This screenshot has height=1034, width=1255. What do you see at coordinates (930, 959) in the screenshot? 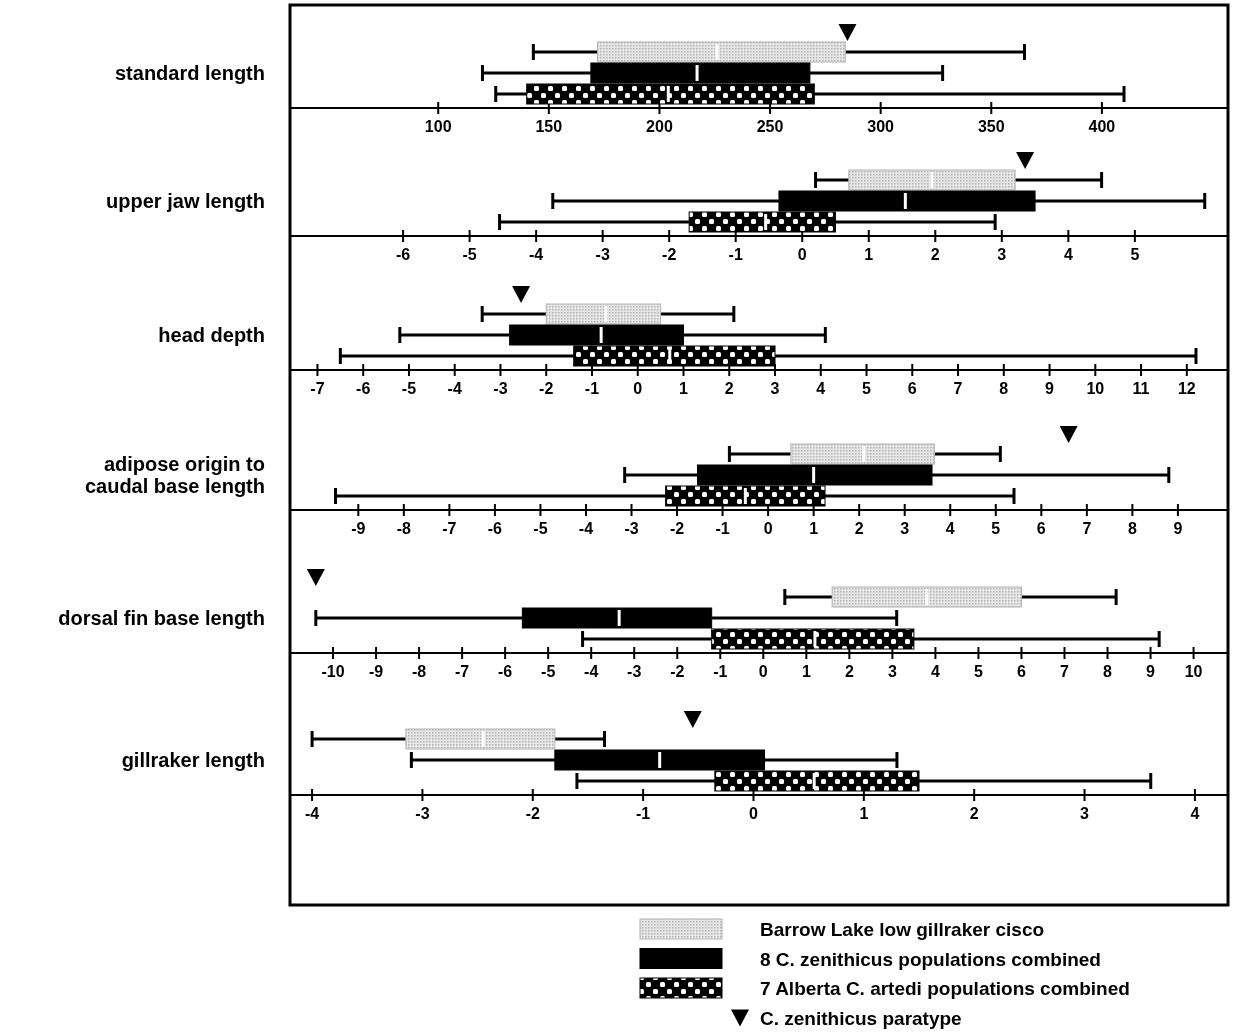
I see `legend-label: 8 C. zenithicus populations combined` at bounding box center [930, 959].